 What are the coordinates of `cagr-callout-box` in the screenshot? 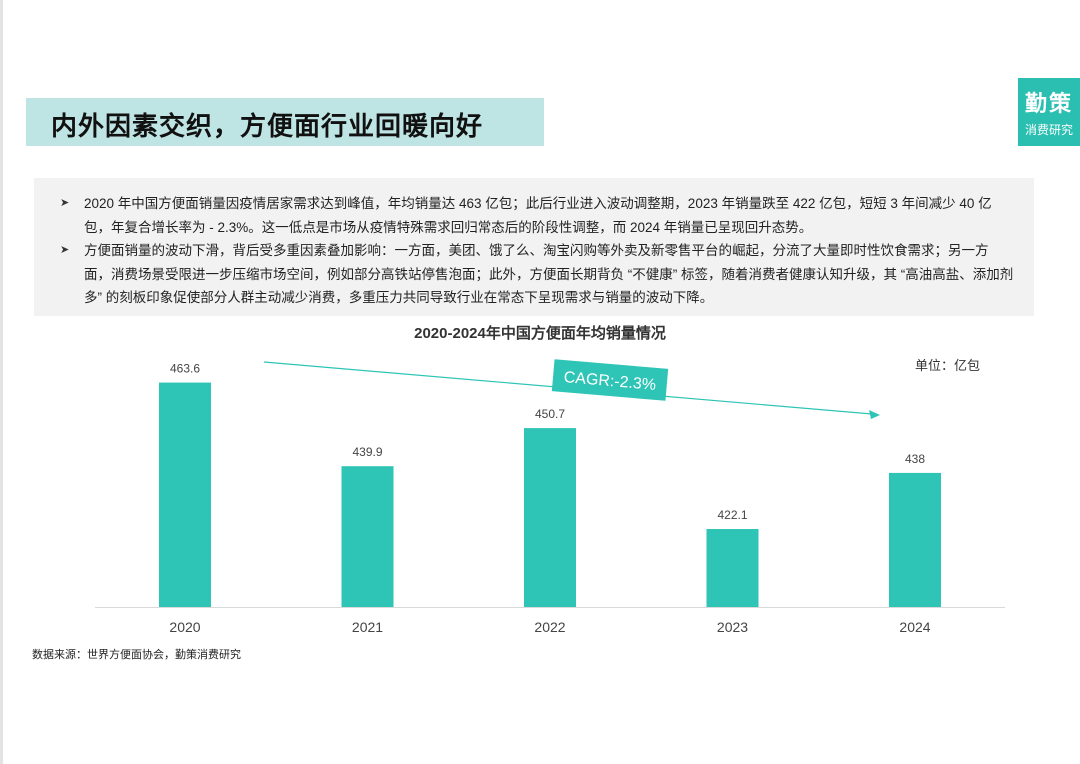 It's located at (610, 380).